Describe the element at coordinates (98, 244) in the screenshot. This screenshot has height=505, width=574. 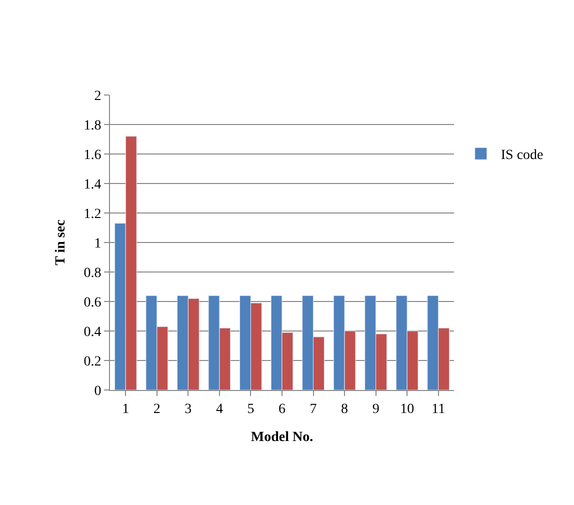
I see `y-tick-label: 1` at that location.